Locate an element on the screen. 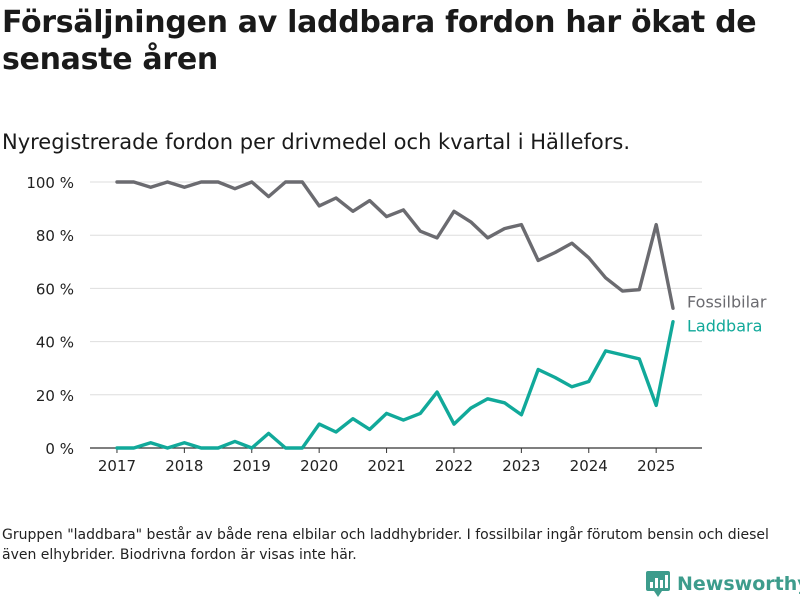  series-labels: Fossilbilar Laddbara is located at coordinates (727, 313).